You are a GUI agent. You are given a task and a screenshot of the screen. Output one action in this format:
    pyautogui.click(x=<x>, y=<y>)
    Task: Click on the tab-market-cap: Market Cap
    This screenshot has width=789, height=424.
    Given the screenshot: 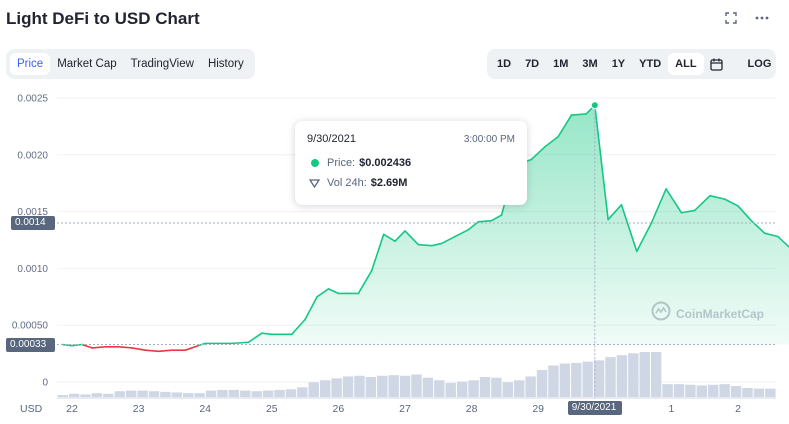 What is the action you would take?
    pyautogui.click(x=87, y=64)
    